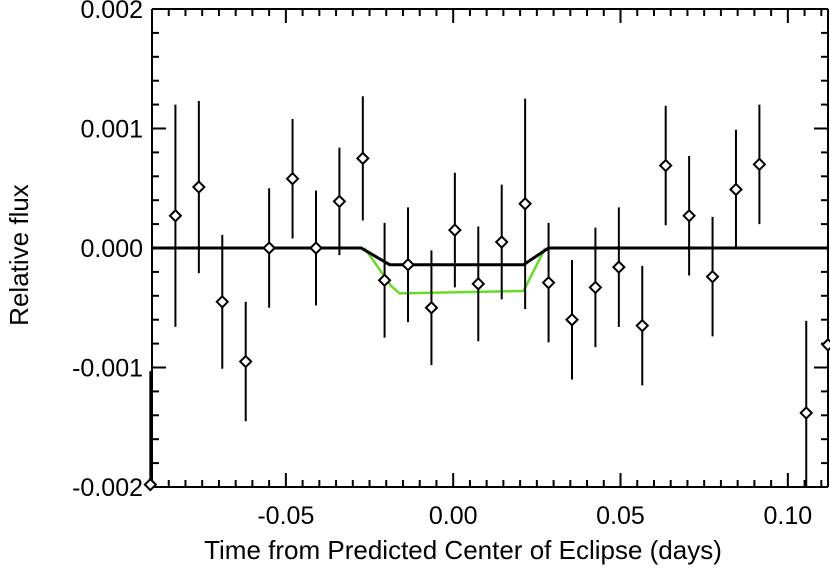 This screenshot has height=571, width=830. I want to click on y-tick-label: 0.002, so click(111, 12).